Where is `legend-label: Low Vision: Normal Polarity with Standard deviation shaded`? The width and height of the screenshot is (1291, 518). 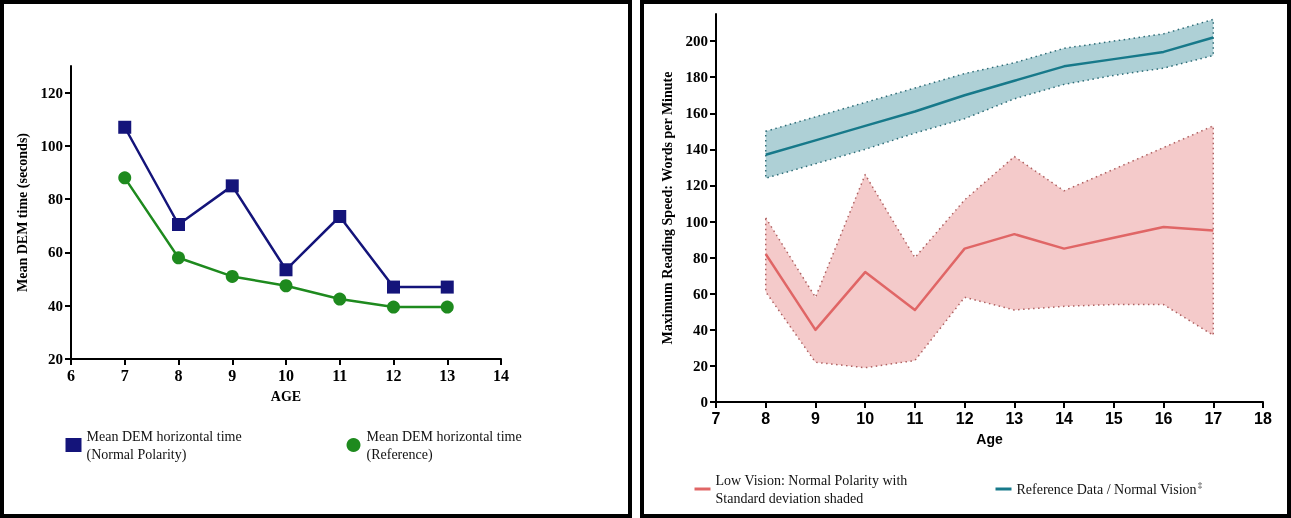
legend-label: Low Vision: Normal Polarity with Standard deviation shaded is located at coordinates (813, 489).